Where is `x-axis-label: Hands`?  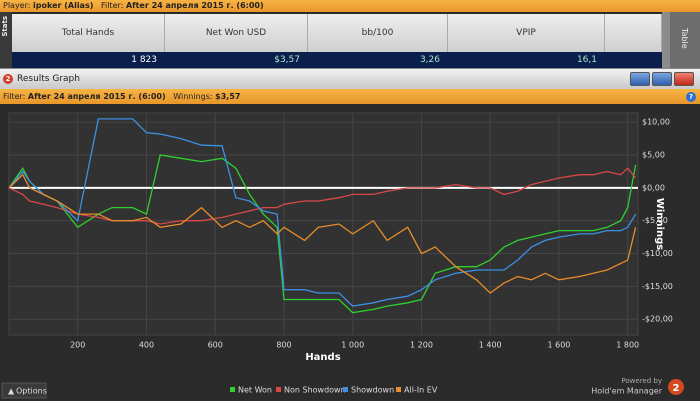 x-axis-label: Hands is located at coordinates (322, 357).